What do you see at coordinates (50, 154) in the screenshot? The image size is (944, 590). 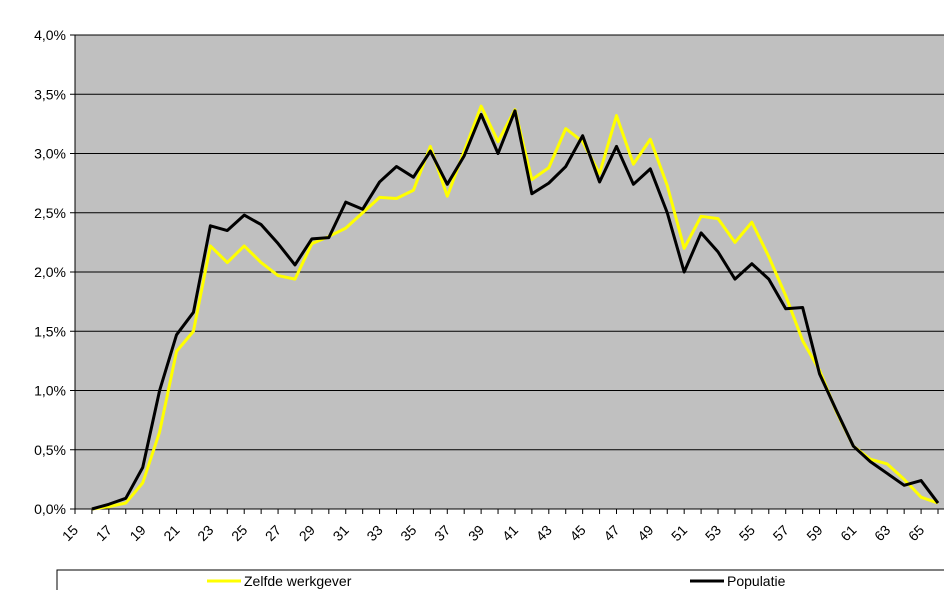 I see `y-tick-label: 3,0%` at bounding box center [50, 154].